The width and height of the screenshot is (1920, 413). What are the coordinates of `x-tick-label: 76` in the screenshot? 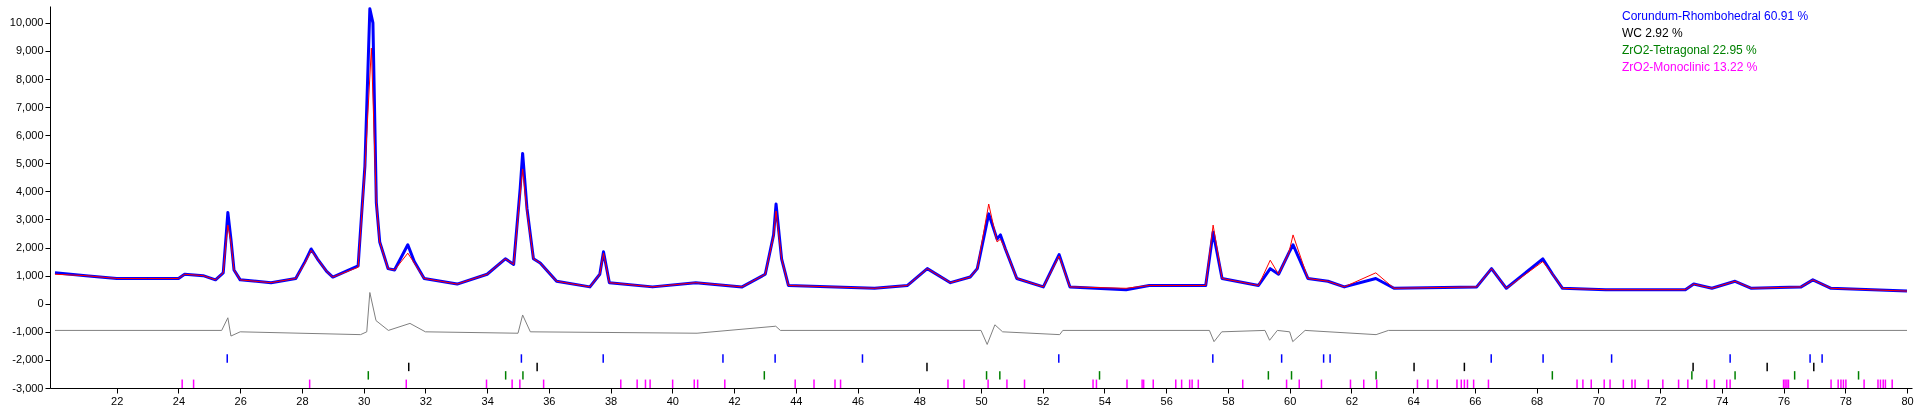 It's located at (1784, 400).